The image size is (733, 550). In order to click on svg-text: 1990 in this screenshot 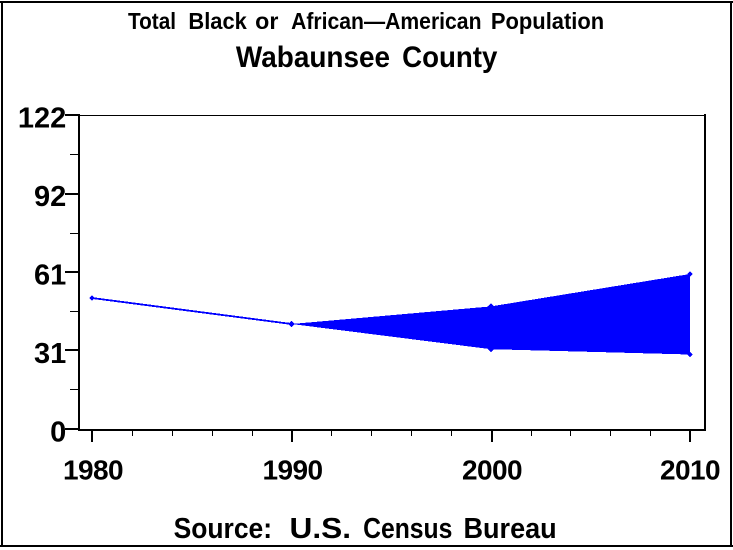, I will do `click(292, 469)`.